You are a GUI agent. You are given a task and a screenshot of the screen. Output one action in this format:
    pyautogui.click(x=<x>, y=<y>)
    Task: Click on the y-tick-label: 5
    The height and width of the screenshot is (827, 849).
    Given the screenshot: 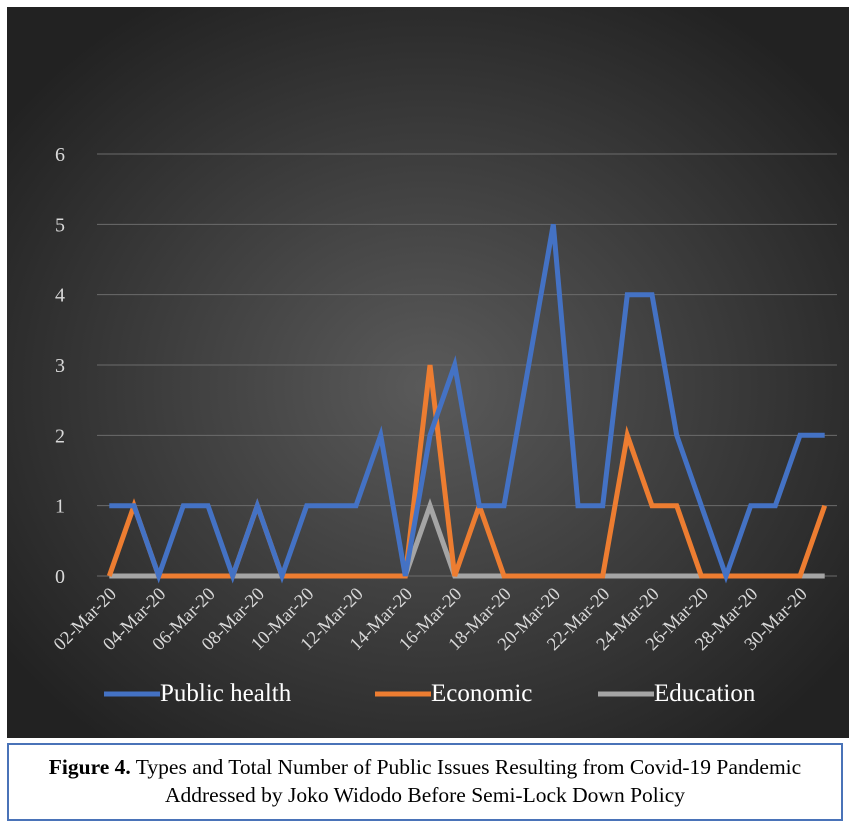 What is the action you would take?
    pyautogui.click(x=60, y=225)
    